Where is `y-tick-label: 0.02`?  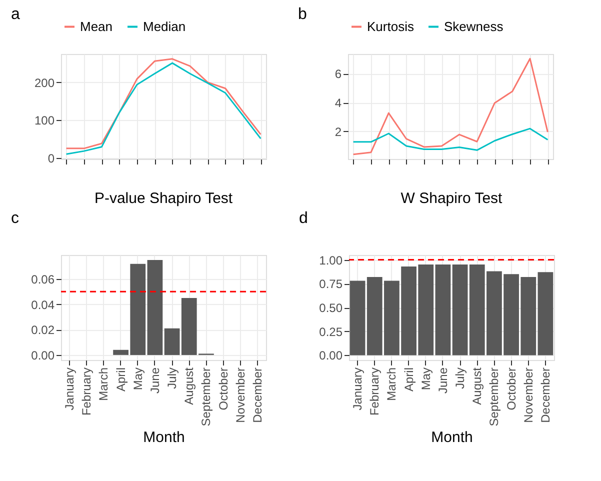
y-tick-label: 0.02 is located at coordinates (43, 330).